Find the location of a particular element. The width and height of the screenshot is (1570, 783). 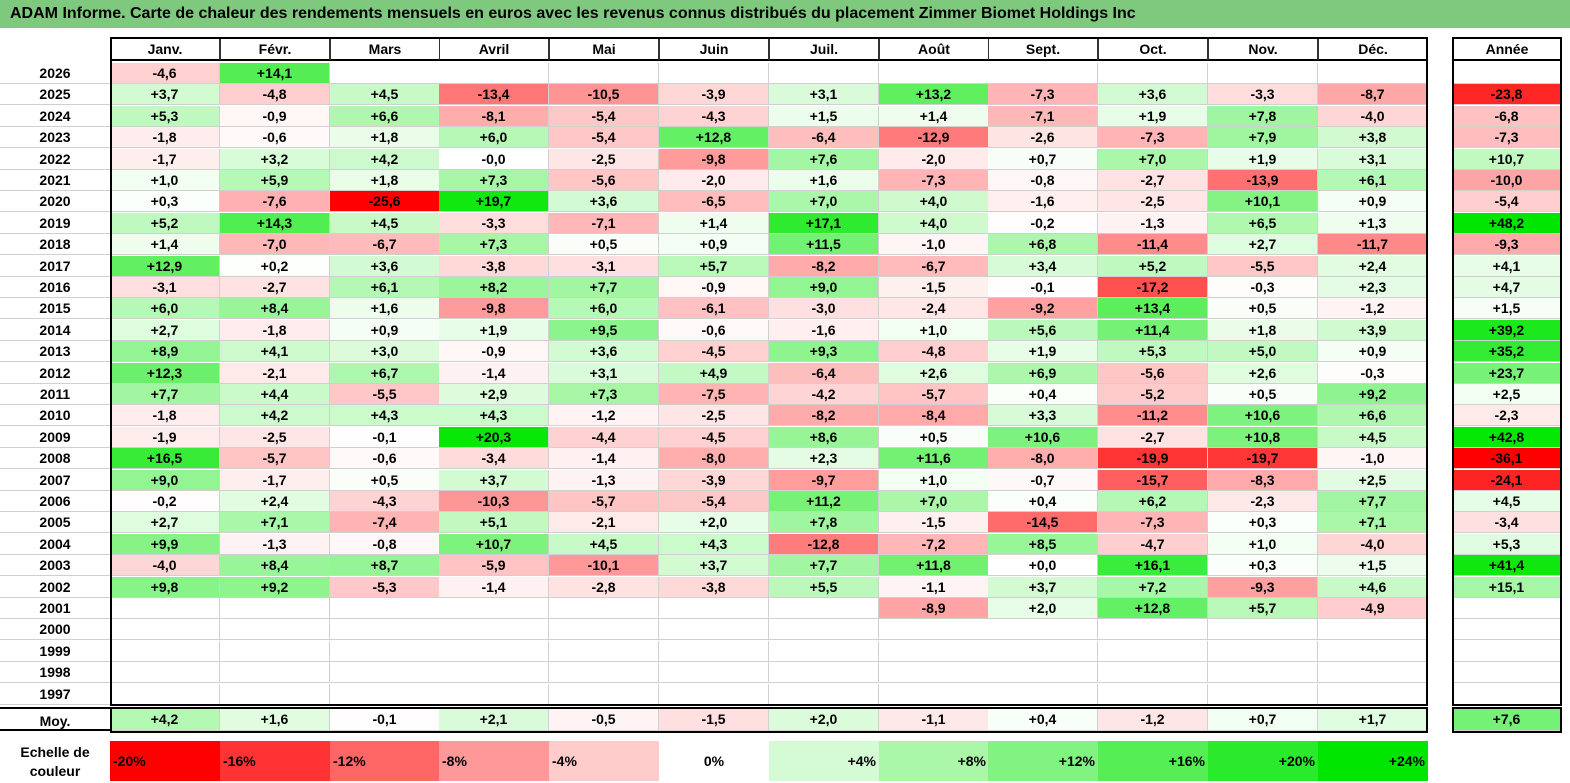

heatmap-cell: +11,5 is located at coordinates (824, 245).